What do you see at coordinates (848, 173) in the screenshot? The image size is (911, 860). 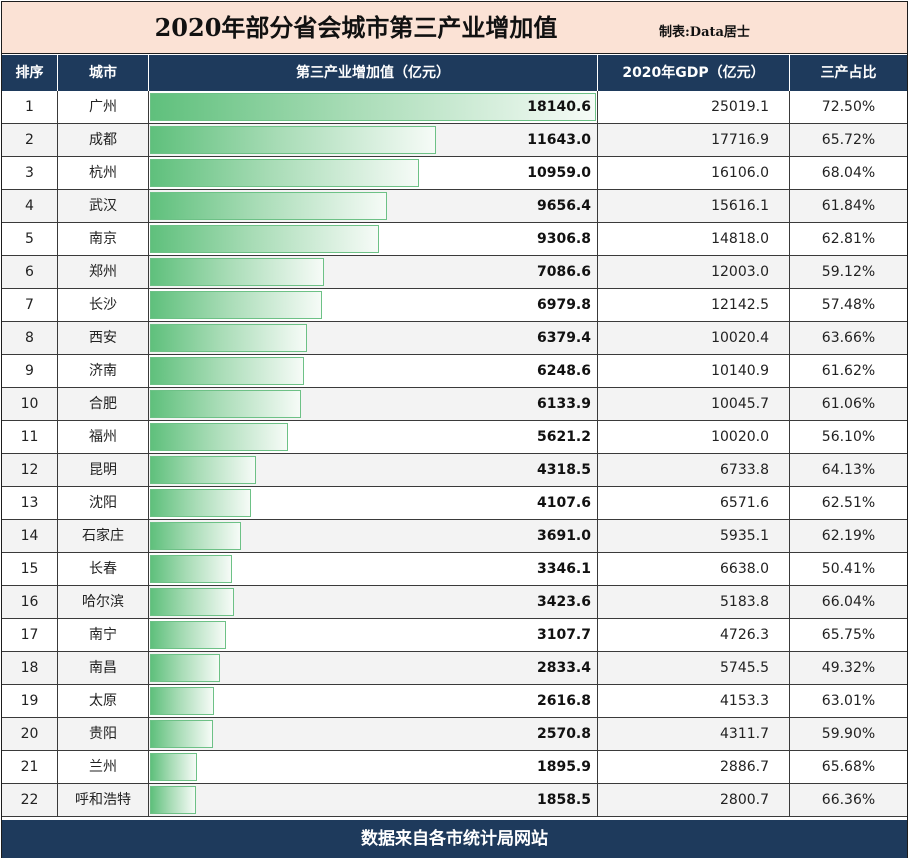 I see `ratio-cell: 68.04%` at bounding box center [848, 173].